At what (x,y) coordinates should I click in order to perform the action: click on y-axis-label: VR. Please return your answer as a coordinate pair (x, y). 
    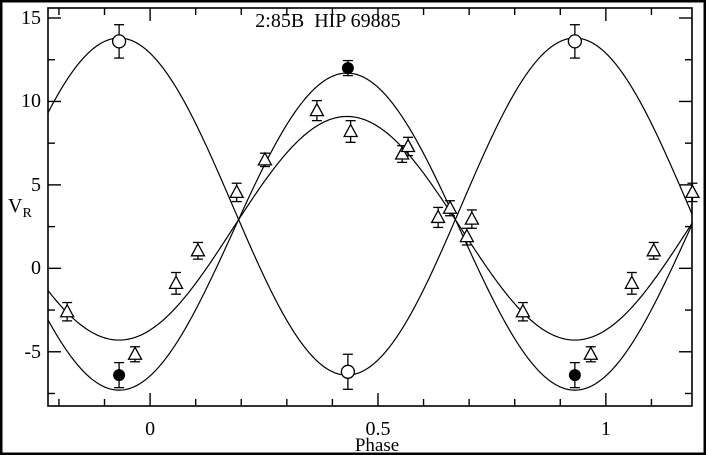
    Looking at the image, I should click on (20, 208).